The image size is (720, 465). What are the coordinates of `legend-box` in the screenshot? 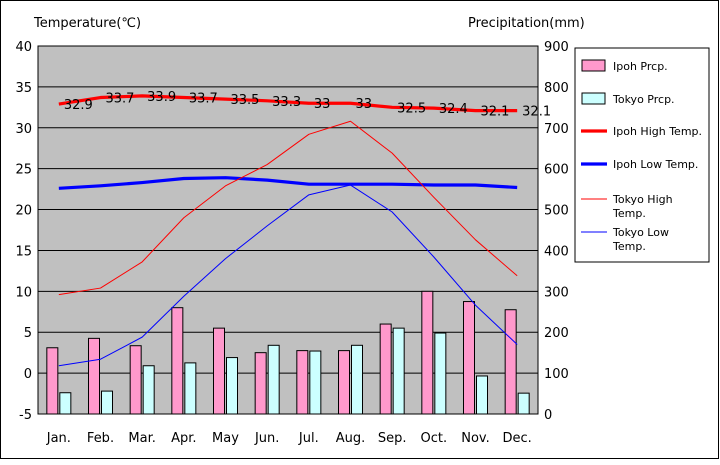 It's located at (642, 155).